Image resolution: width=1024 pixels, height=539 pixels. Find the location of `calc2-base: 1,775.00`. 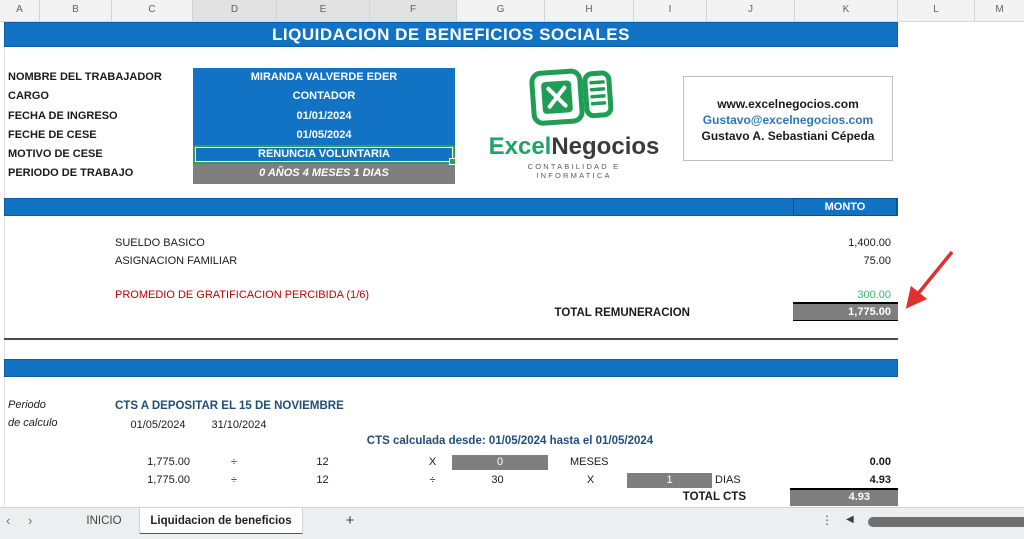

calc2-base: 1,775.00 is located at coordinates (168, 480).